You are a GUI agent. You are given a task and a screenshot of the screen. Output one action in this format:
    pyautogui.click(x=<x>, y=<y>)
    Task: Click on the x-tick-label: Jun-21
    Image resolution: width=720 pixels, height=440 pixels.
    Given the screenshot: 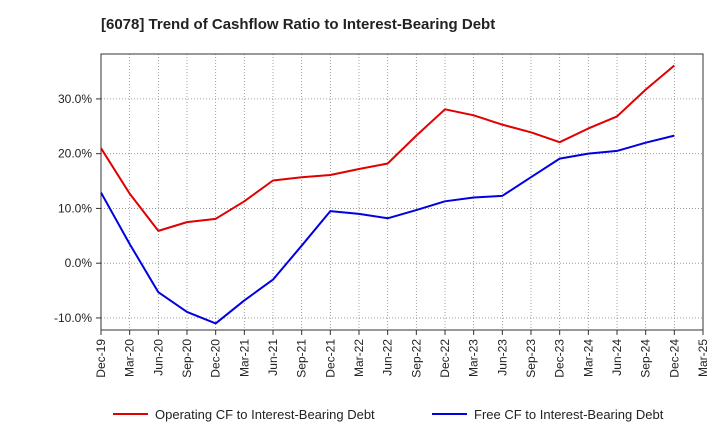 What is the action you would take?
    pyautogui.click(x=273, y=357)
    